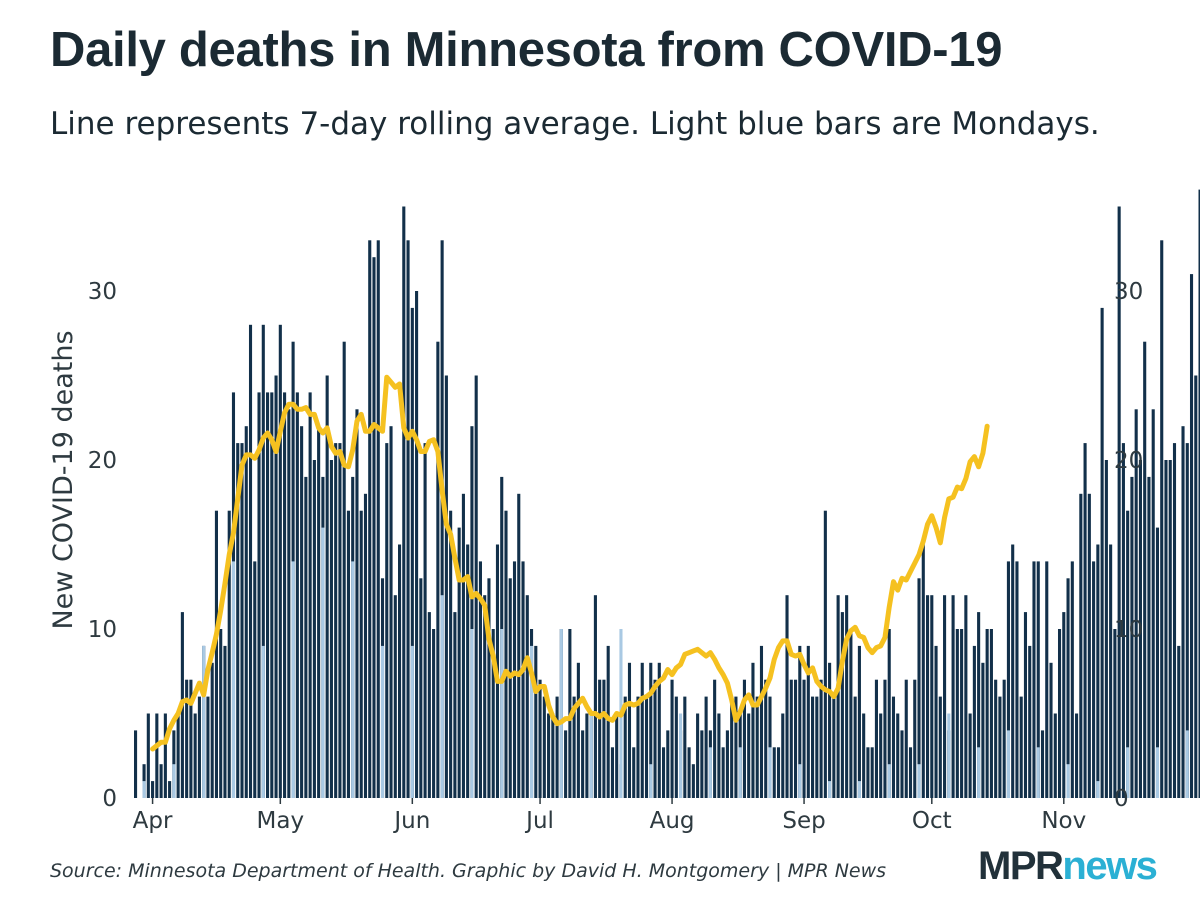 This screenshot has width=1200, height=900. Describe the element at coordinates (1063, 821) in the screenshot. I see `x-tick-label: Nov` at that location.